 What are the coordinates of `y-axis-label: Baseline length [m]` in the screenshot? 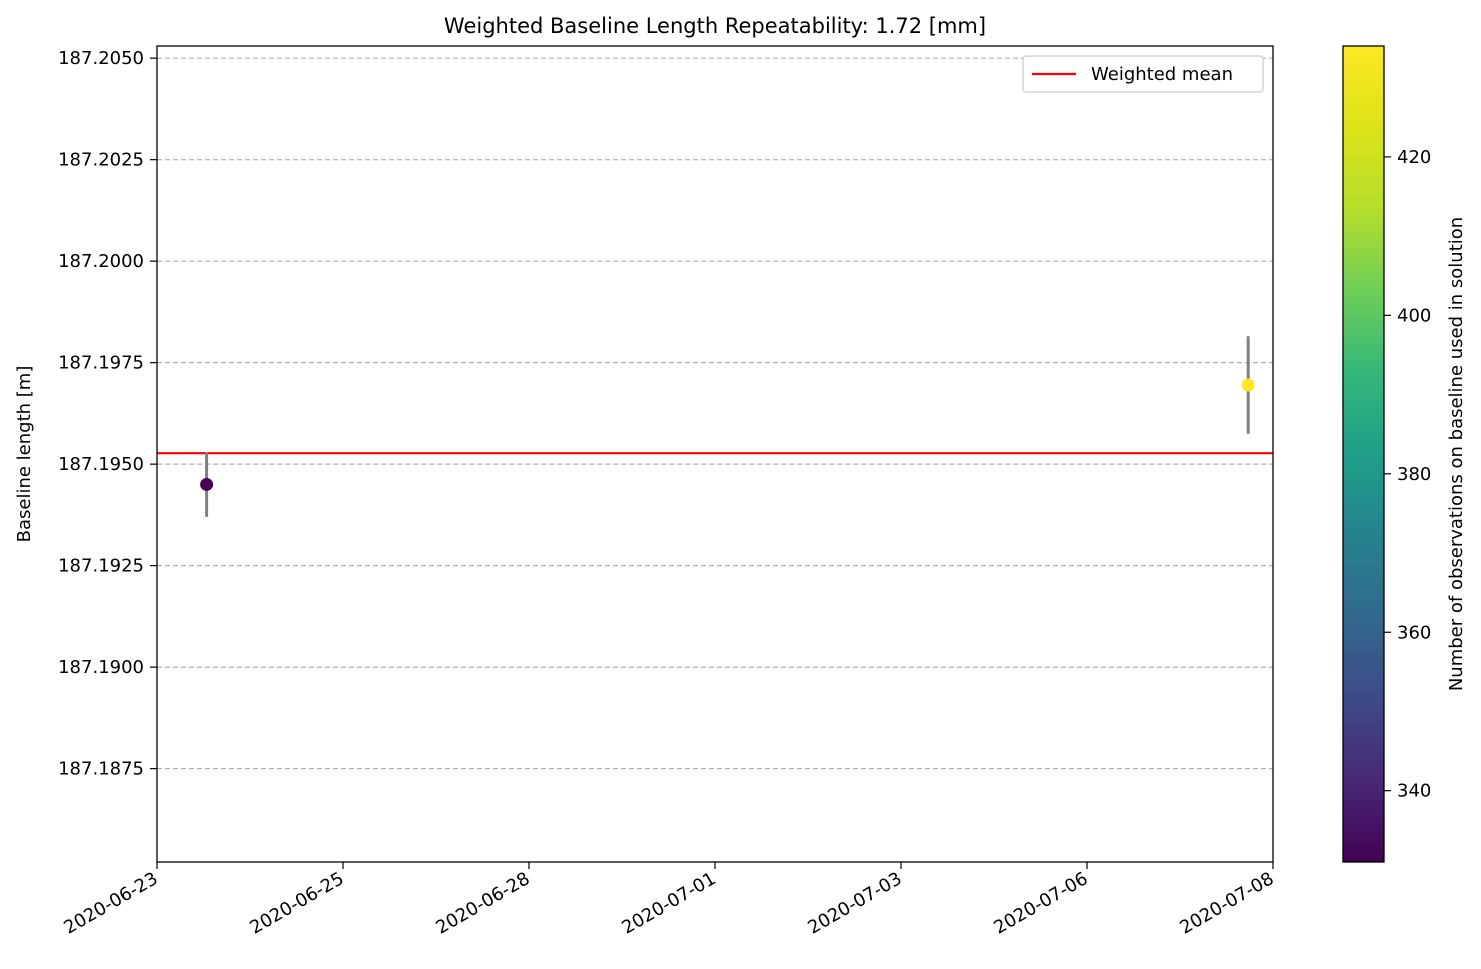 It's located at (24, 454).